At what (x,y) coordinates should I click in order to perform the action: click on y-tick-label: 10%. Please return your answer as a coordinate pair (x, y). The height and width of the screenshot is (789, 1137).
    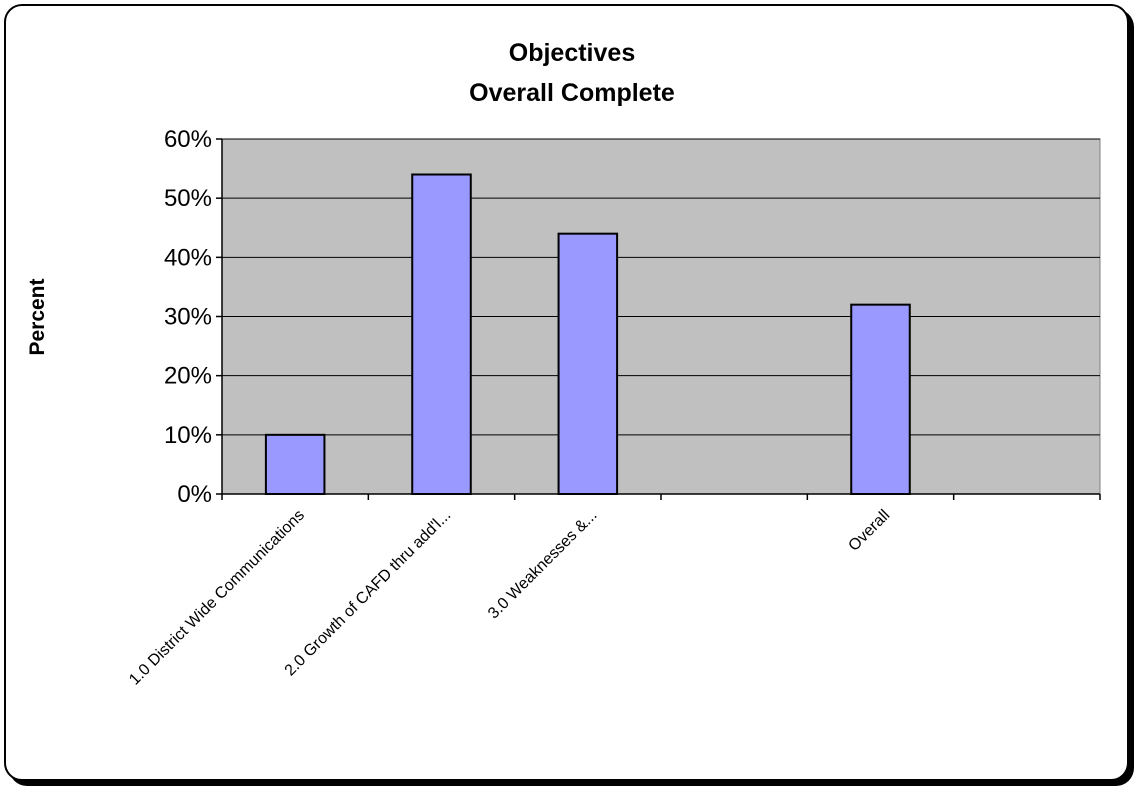
    Looking at the image, I should click on (188, 435).